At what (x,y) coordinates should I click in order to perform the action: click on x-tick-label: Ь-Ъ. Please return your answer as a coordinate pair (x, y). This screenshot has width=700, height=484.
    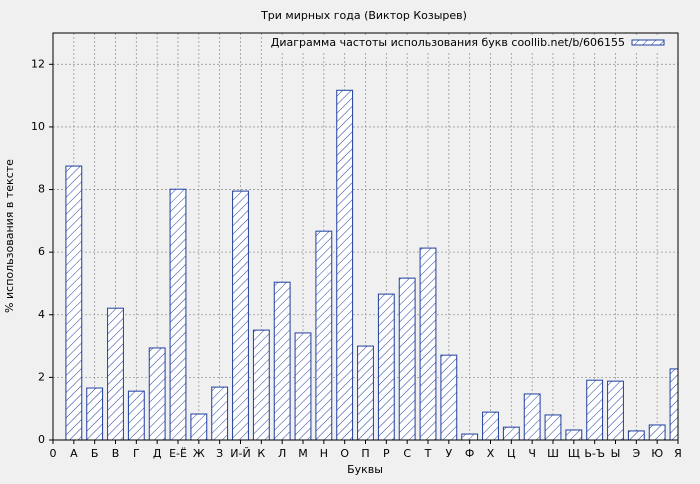
    Looking at the image, I should click on (594, 453).